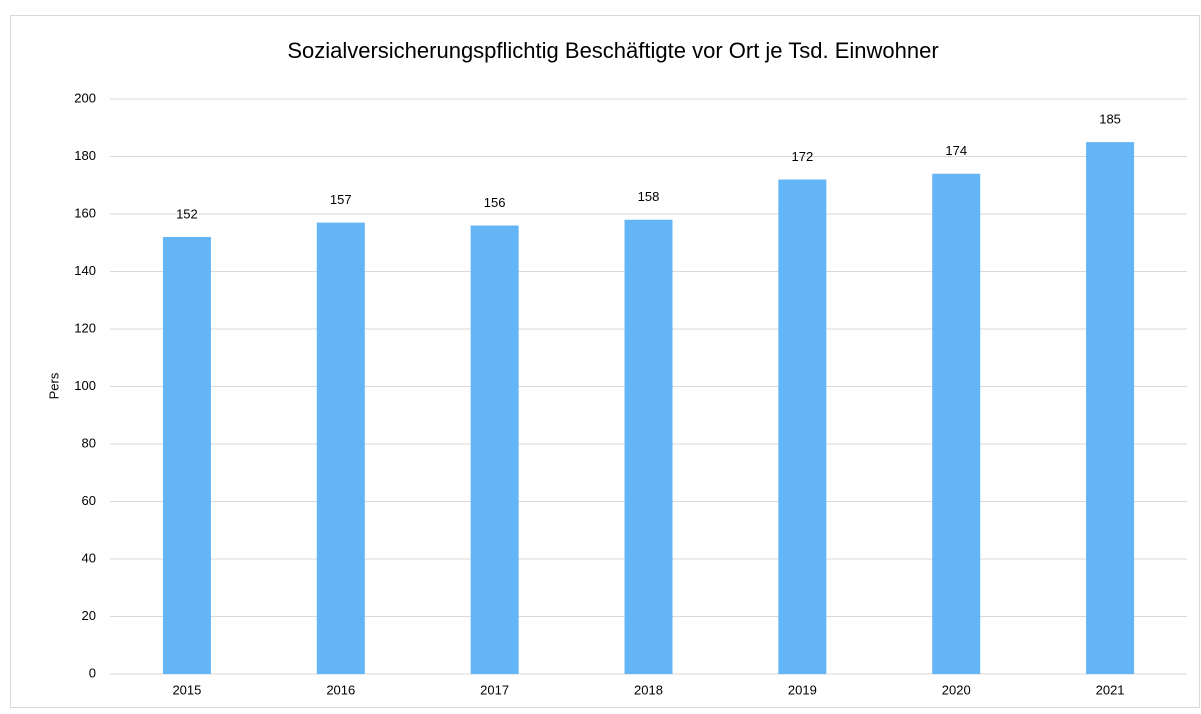  What do you see at coordinates (85, 97) in the screenshot?
I see `y-tick-label: 200` at bounding box center [85, 97].